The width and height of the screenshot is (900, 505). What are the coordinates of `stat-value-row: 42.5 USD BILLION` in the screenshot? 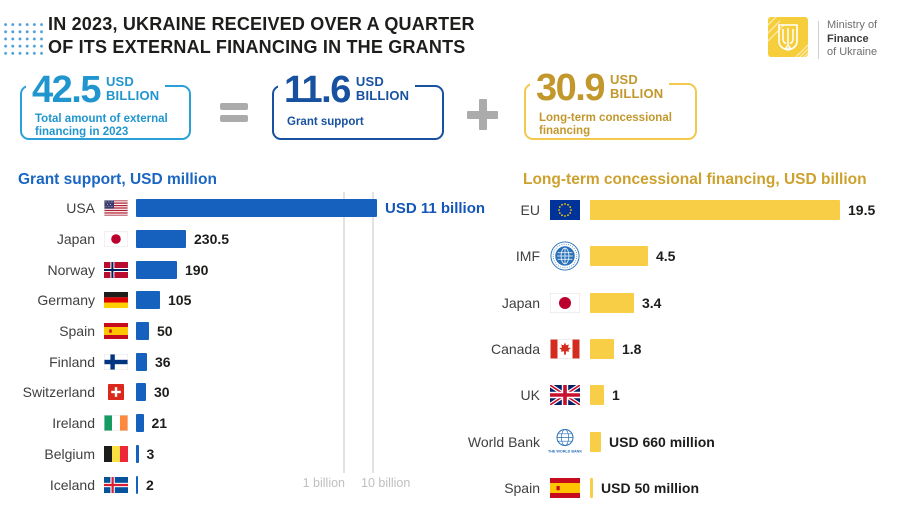 It's located at (96, 90).